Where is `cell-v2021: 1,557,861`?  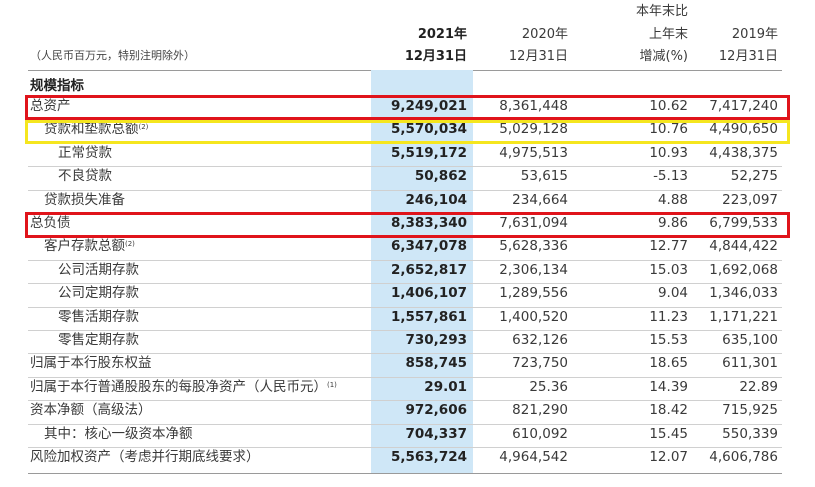
cell-v2021: 1,557,861 is located at coordinates (428, 316).